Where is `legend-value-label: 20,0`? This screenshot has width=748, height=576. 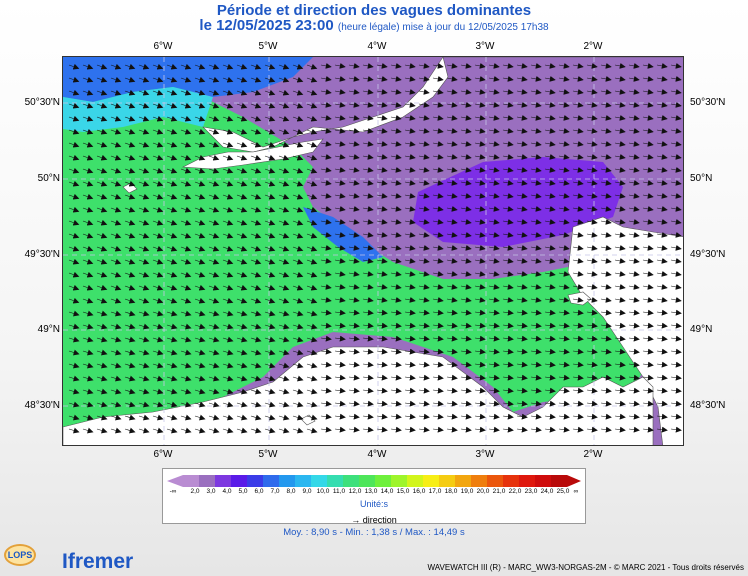
legend-value-label: 20,0 is located at coordinates (483, 491).